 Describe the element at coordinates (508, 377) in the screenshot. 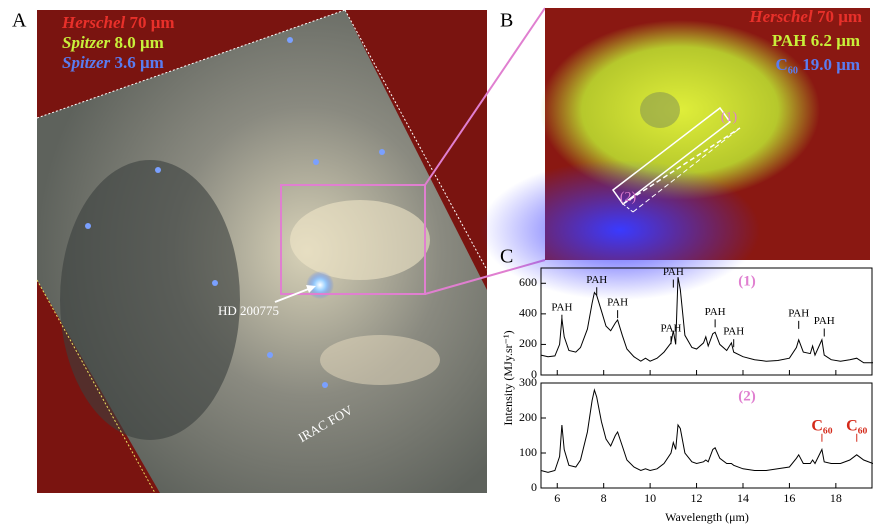

I see `y-axis-label: Intensity (MJy.sr⁻¹)` at that location.